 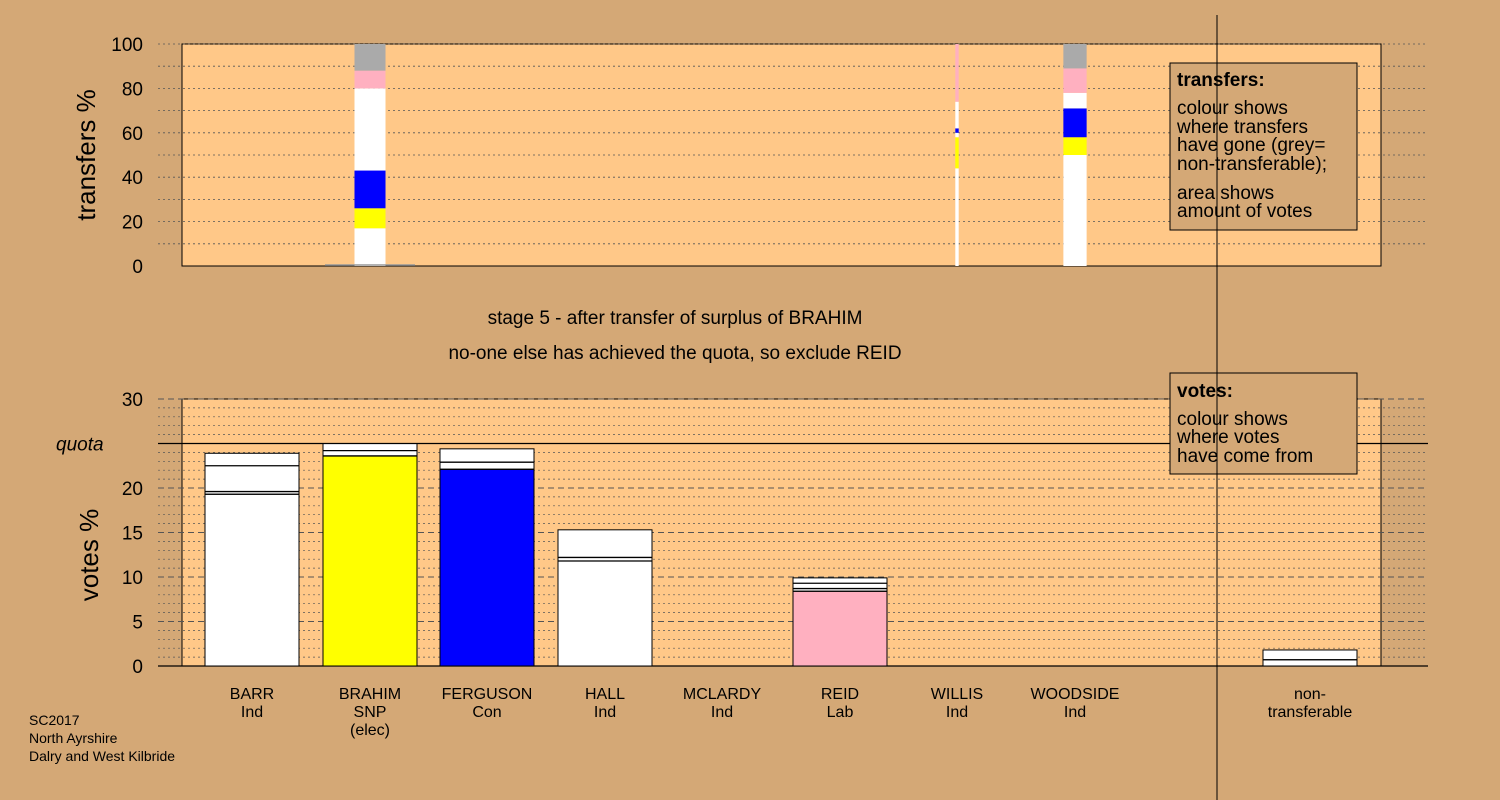 I want to click on y-tick-label: 10, so click(x=132, y=578).